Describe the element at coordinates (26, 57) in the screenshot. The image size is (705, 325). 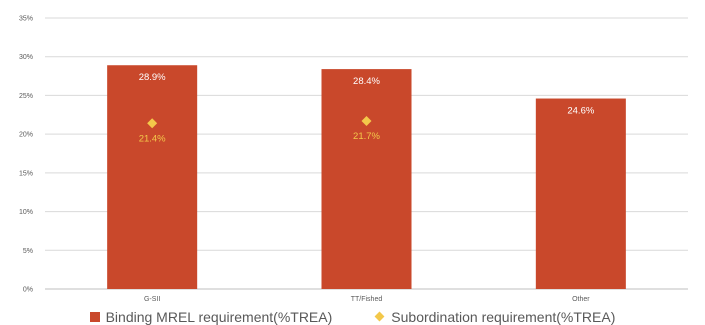
I see `y-tick-label: 30%` at that location.